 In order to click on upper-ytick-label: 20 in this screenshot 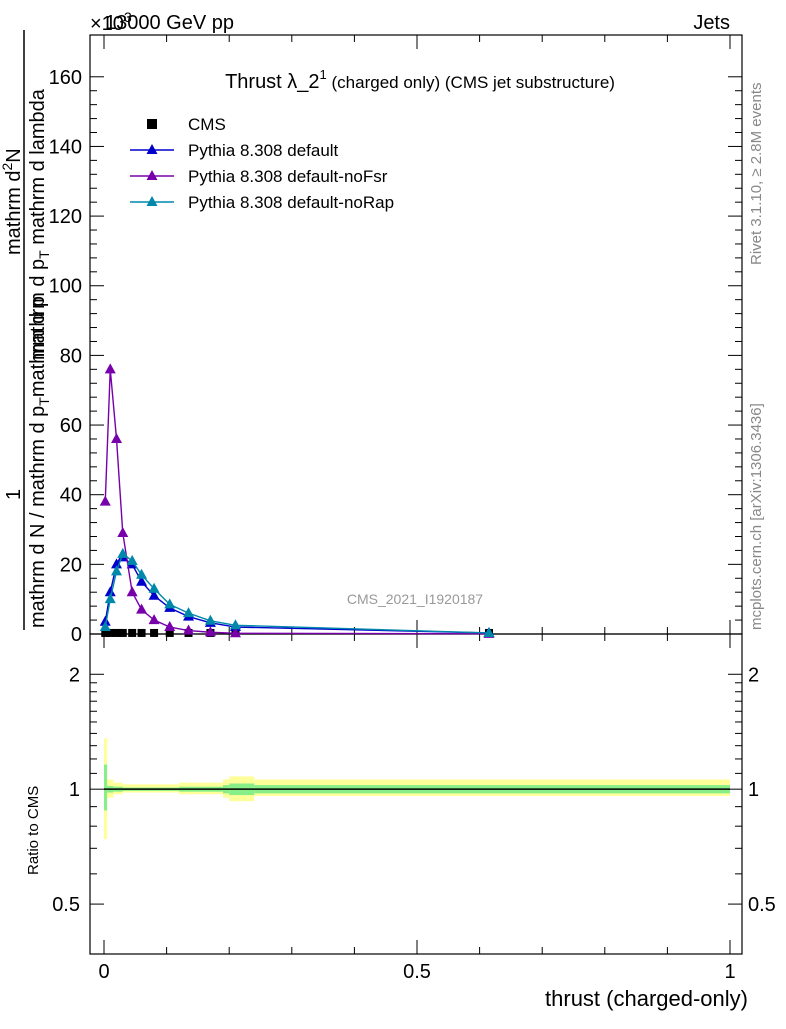, I will do `click(71, 565)`.